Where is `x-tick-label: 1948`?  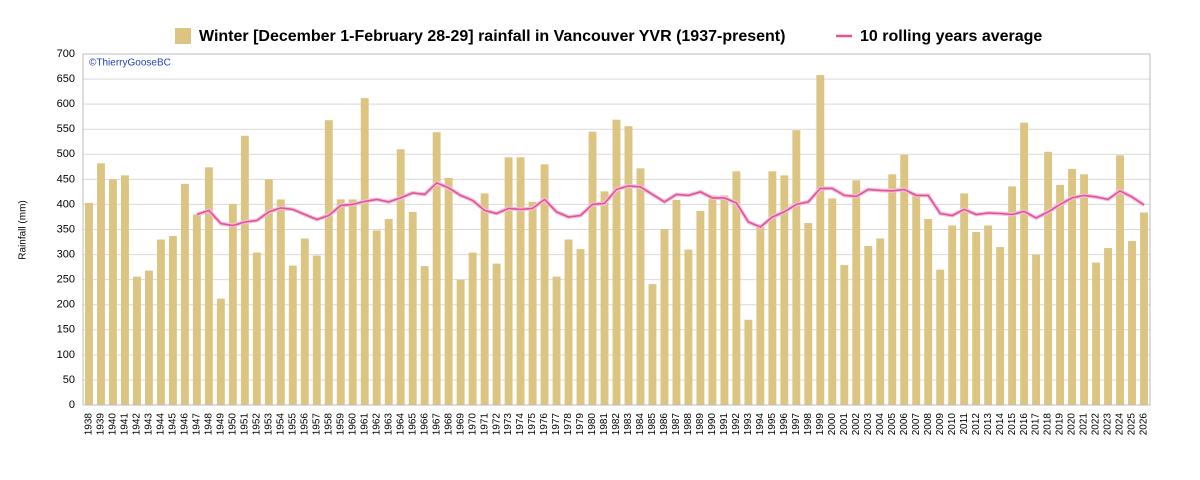 x-tick-label: 1948 is located at coordinates (209, 424).